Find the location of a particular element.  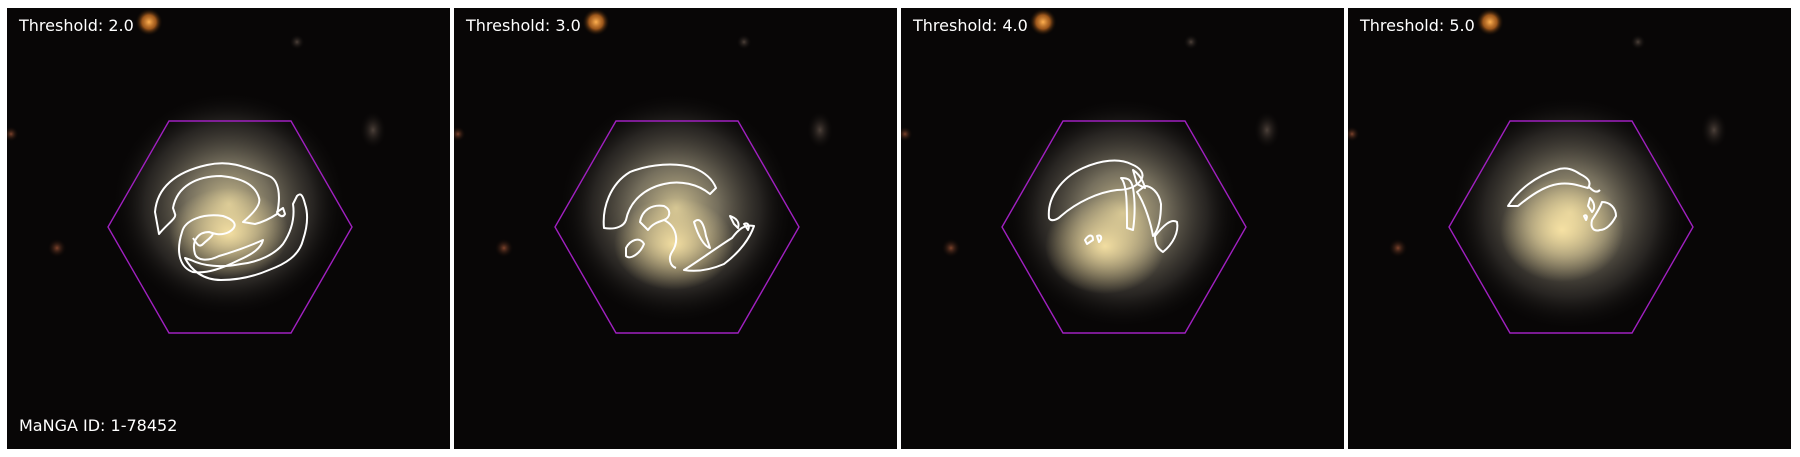

threshold-label: Threshold: 4.0 is located at coordinates (970, 25).